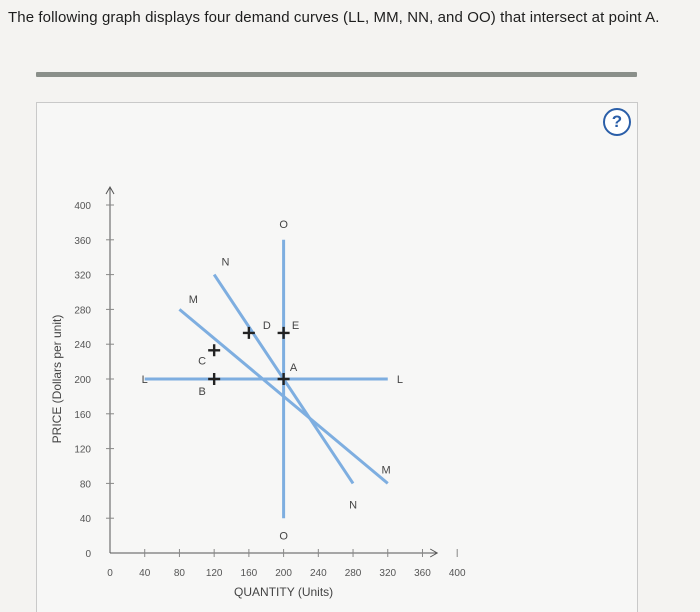 The height and width of the screenshot is (612, 700). I want to click on point-e-marker, so click(283, 332).